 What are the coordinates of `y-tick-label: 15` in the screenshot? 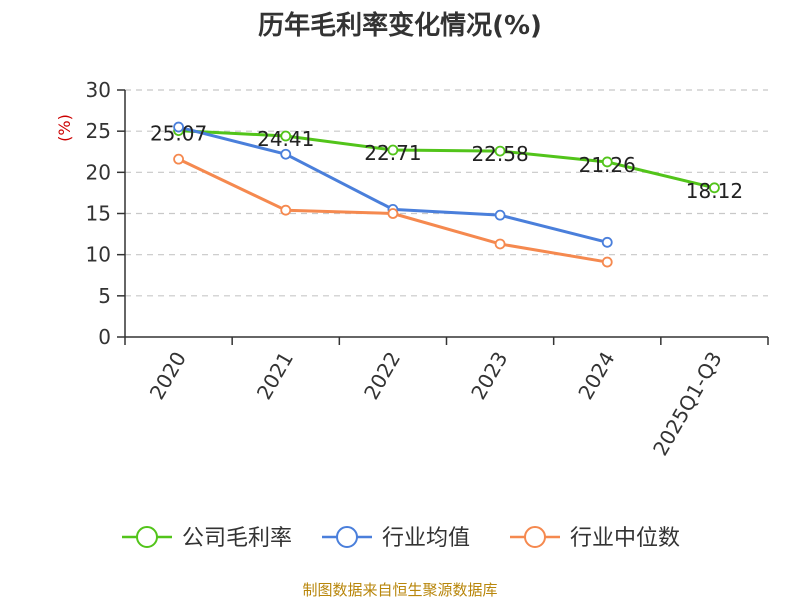 It's located at (98, 214).